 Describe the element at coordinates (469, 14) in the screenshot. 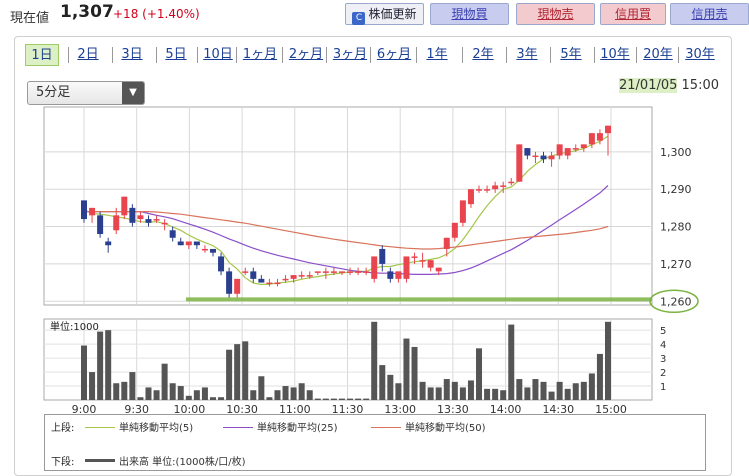

I see `cash-buy-button: 現物買` at that location.